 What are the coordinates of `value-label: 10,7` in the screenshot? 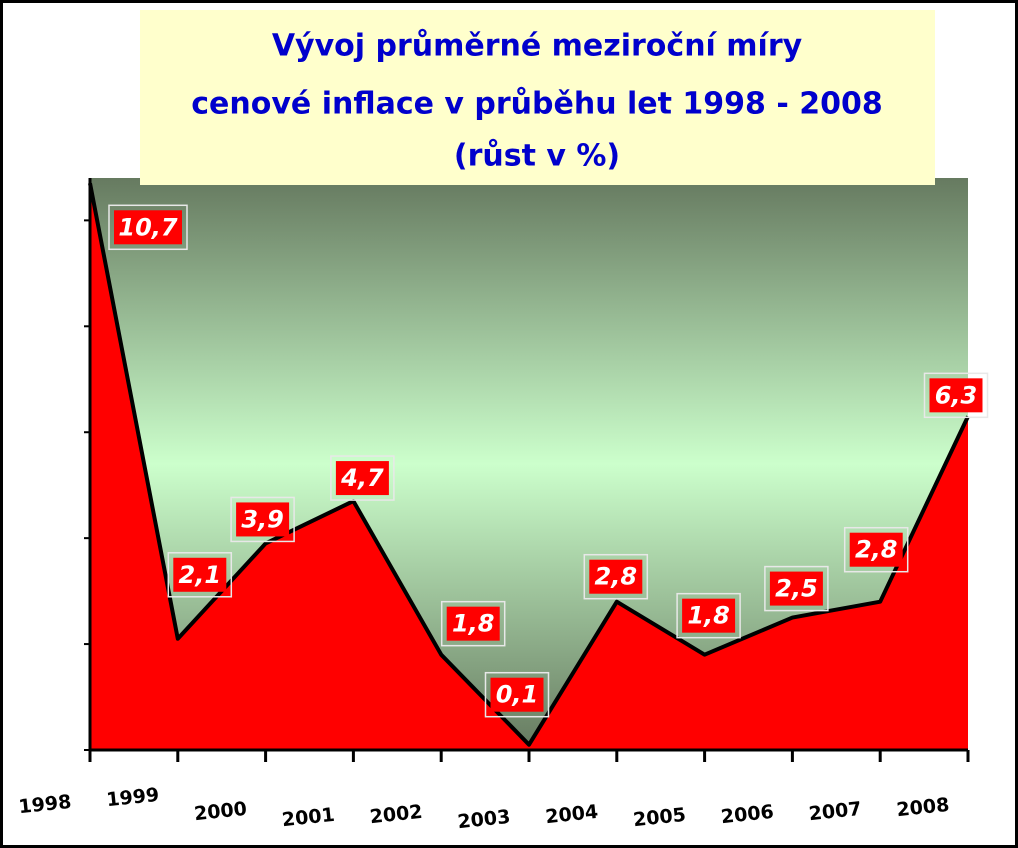 It's located at (148, 227).